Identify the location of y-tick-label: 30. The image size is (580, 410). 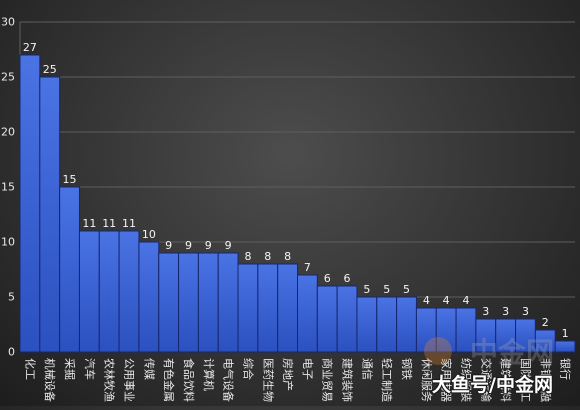
(8, 22).